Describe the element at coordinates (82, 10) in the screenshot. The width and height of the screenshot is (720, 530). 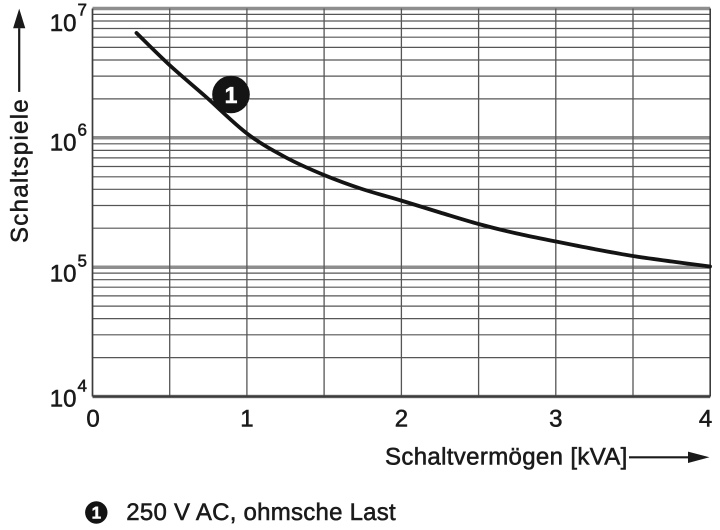
I see `svg-text: 7` at that location.